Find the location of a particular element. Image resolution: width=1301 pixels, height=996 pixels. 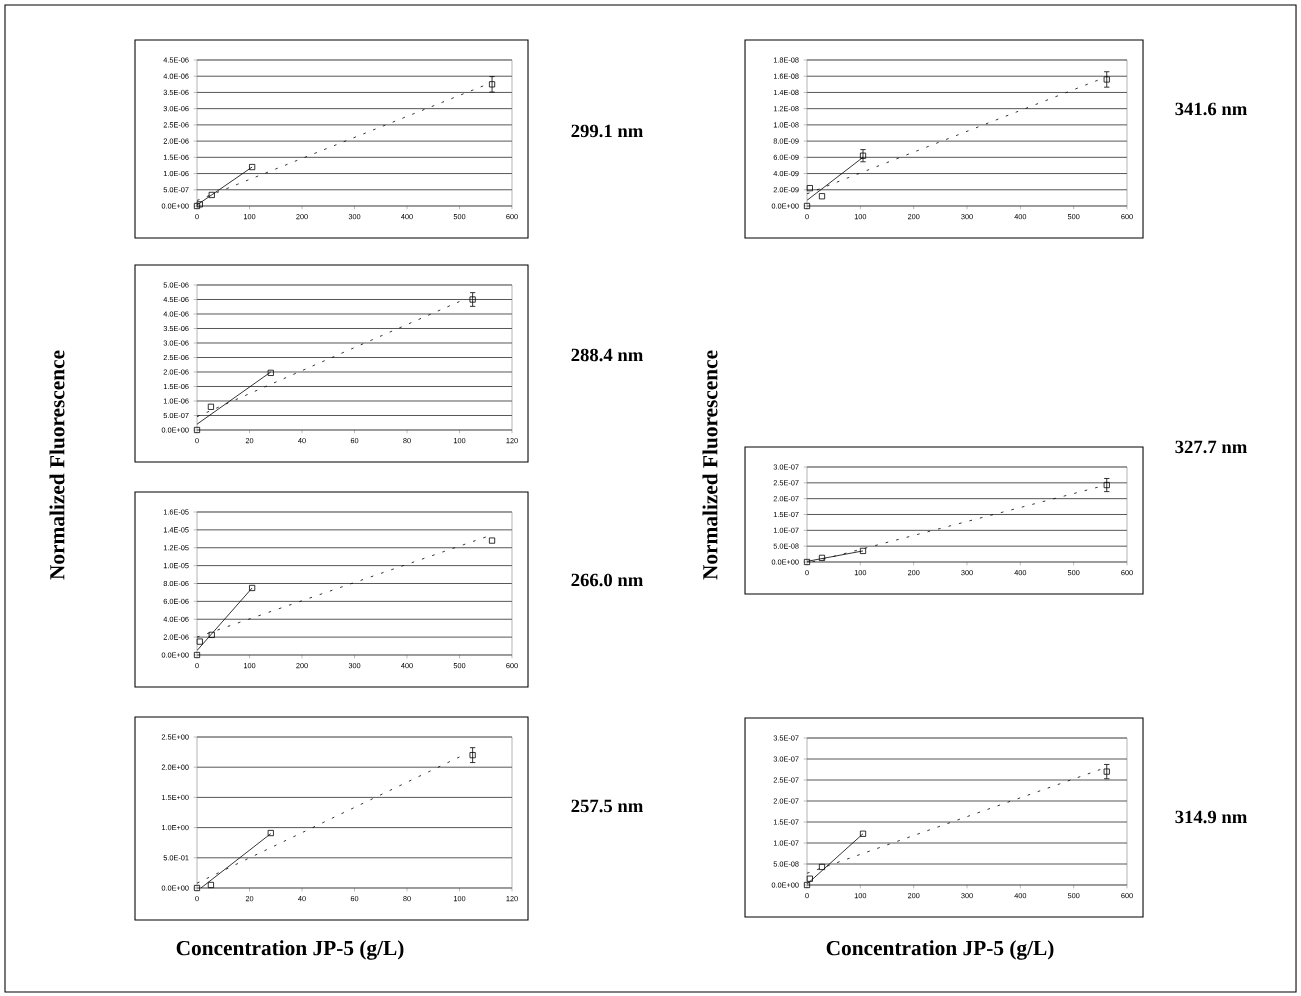

text: 314.9 nm is located at coordinates (1211, 817).